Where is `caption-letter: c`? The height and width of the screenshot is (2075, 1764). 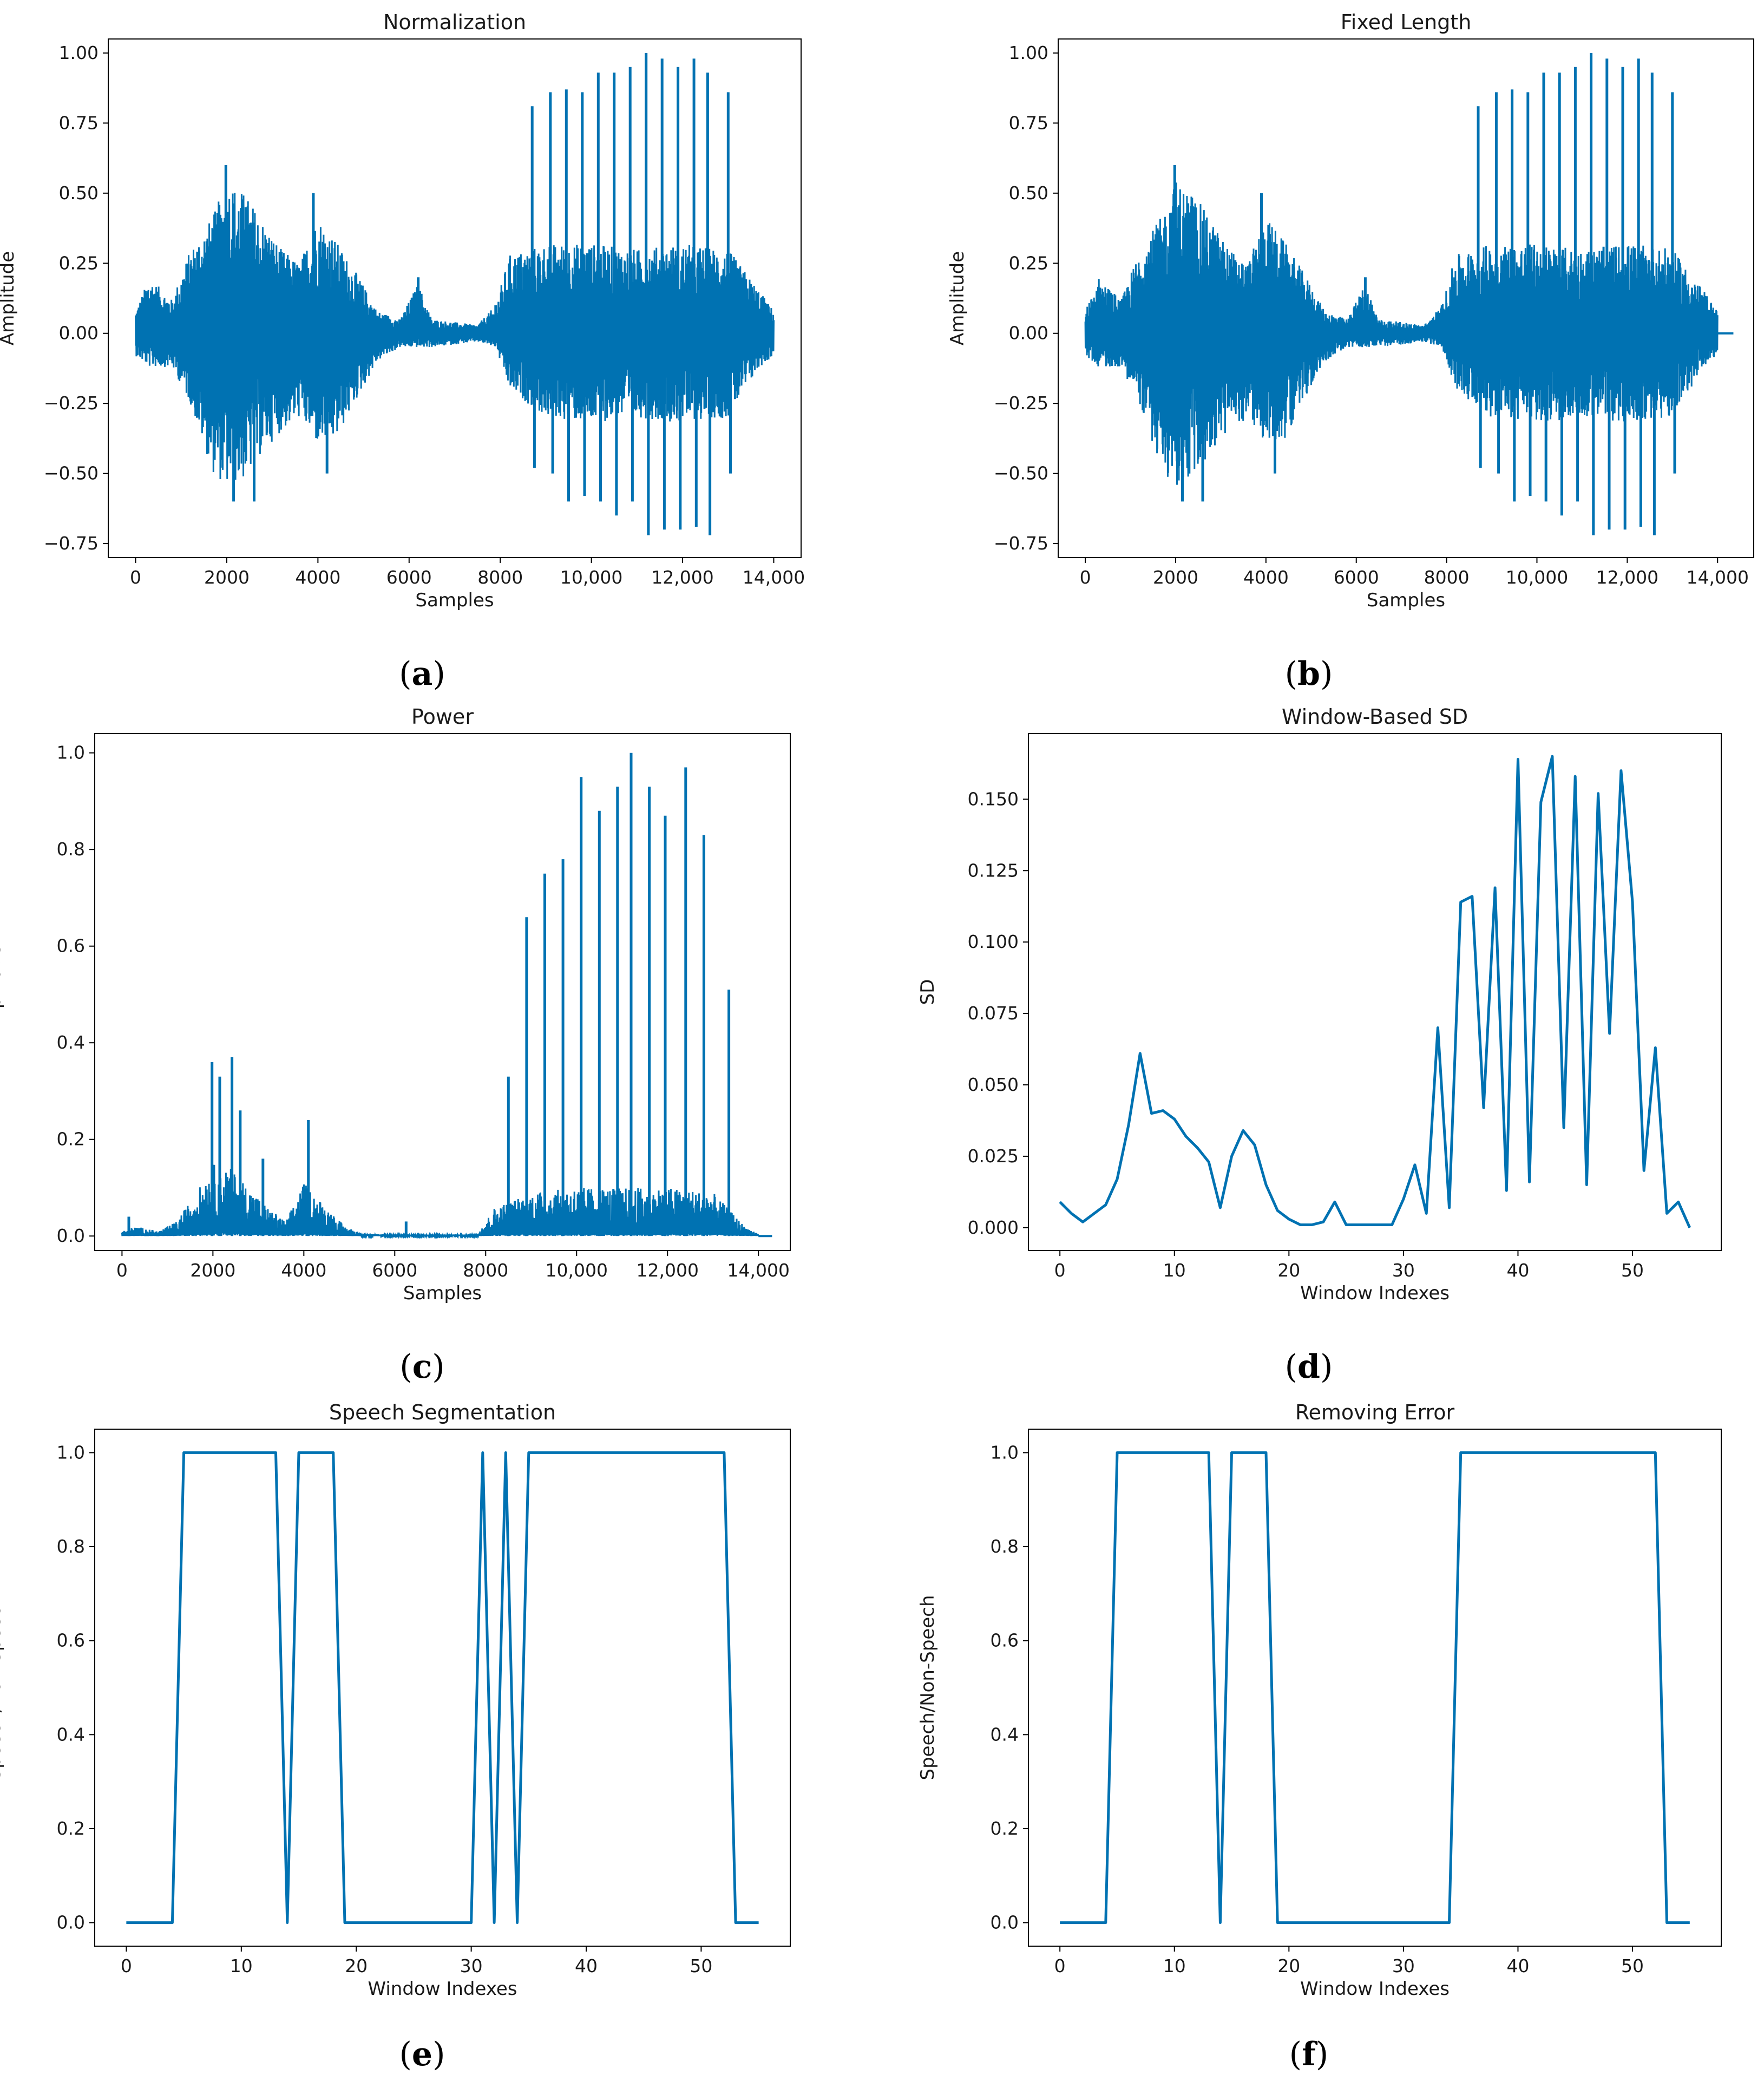
caption-letter: c is located at coordinates (422, 1367).